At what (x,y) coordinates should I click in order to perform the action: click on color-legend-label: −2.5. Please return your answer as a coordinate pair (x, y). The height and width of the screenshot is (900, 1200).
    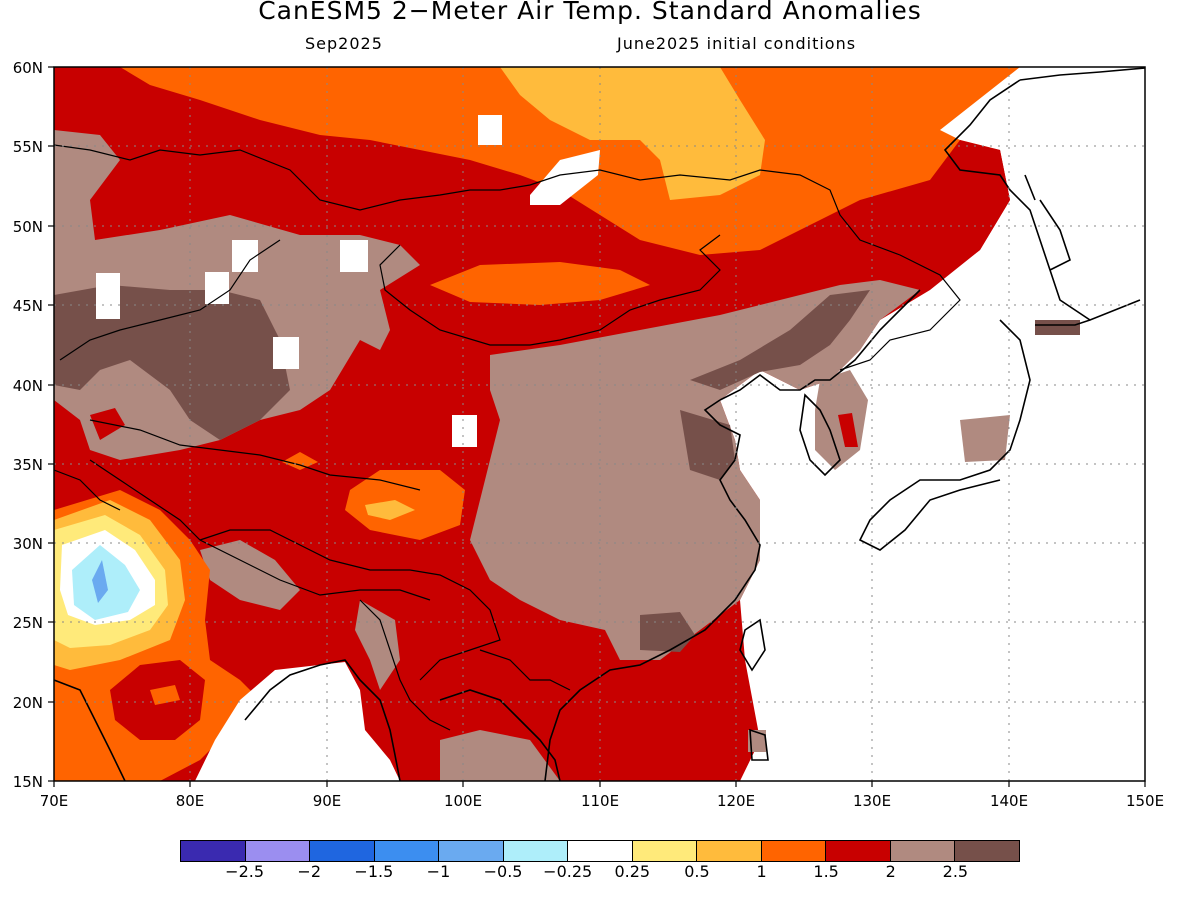
    Looking at the image, I should click on (245, 871).